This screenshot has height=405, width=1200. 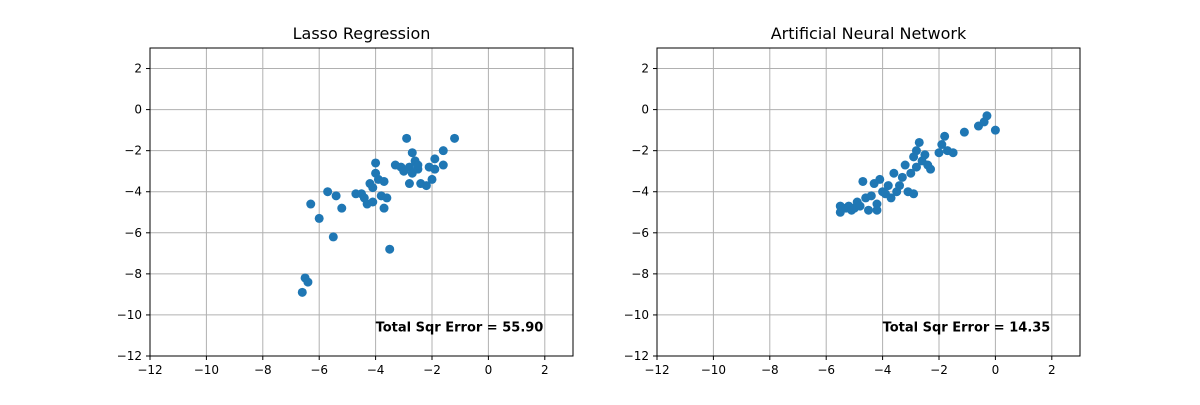 I want to click on error-annotation: Total Sqr Error = 55.90, so click(x=460, y=327).